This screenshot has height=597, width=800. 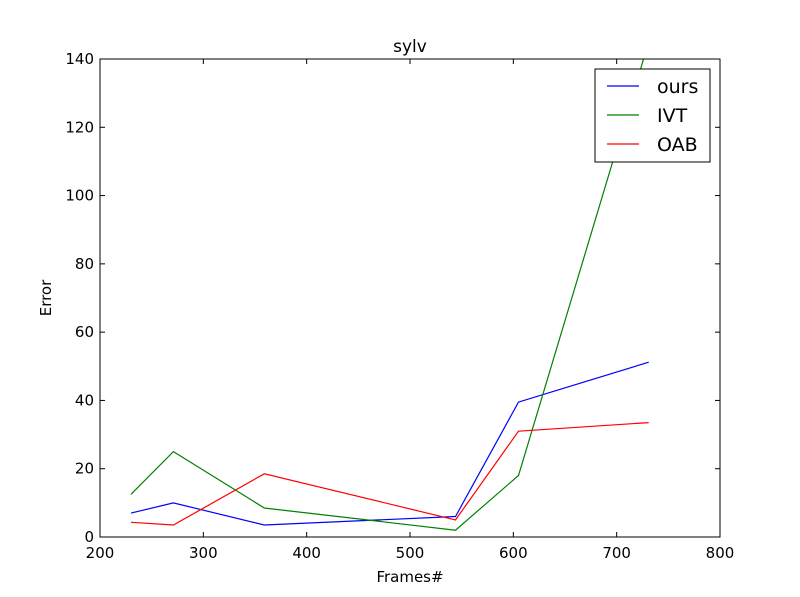 What do you see at coordinates (84, 400) in the screenshot?
I see `y-tick-label: 40` at bounding box center [84, 400].